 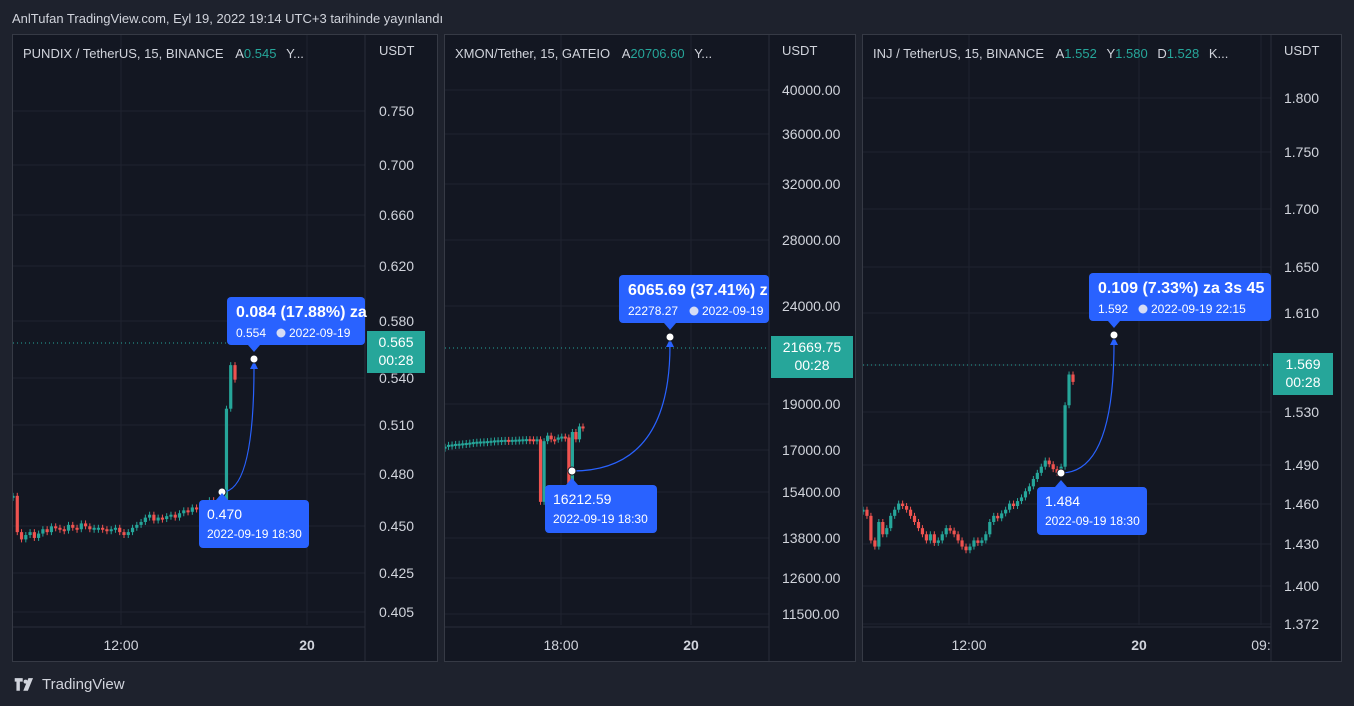 I want to click on legend-value-a: 0.545, so click(x=260, y=53).